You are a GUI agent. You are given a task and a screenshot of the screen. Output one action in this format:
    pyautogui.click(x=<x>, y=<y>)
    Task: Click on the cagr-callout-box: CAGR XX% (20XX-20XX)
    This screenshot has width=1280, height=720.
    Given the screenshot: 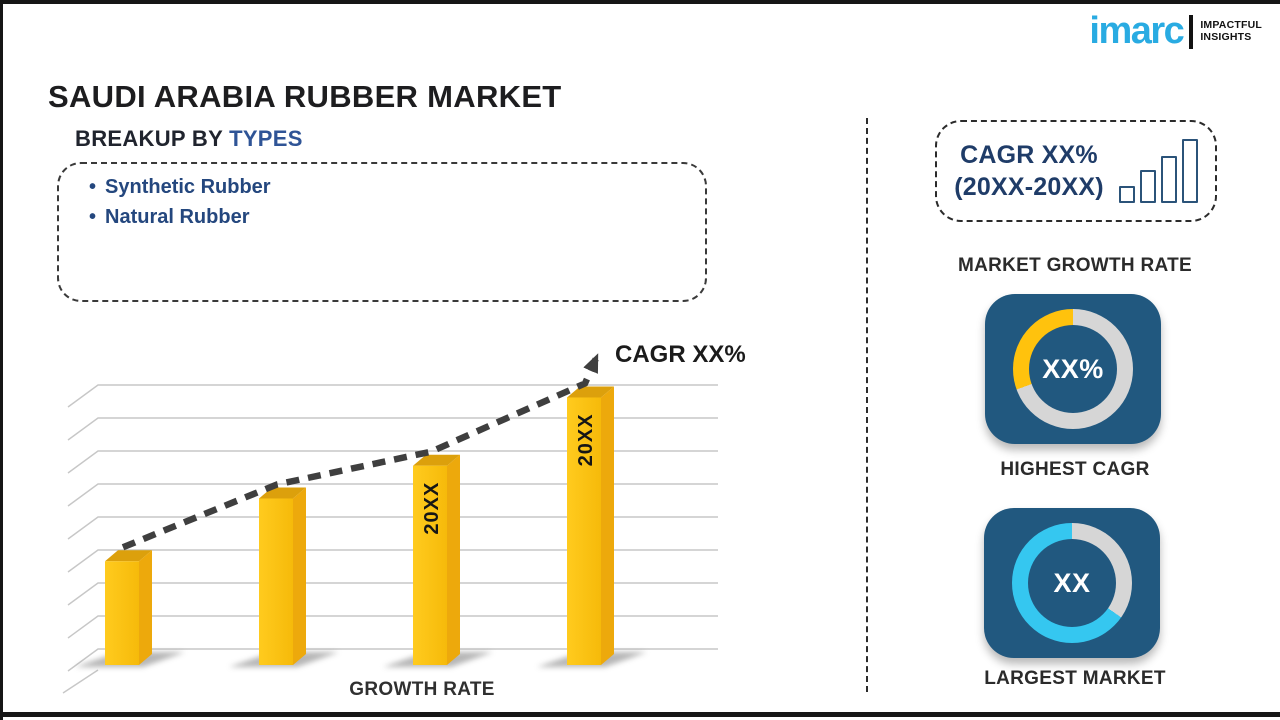 What is the action you would take?
    pyautogui.click(x=1076, y=171)
    